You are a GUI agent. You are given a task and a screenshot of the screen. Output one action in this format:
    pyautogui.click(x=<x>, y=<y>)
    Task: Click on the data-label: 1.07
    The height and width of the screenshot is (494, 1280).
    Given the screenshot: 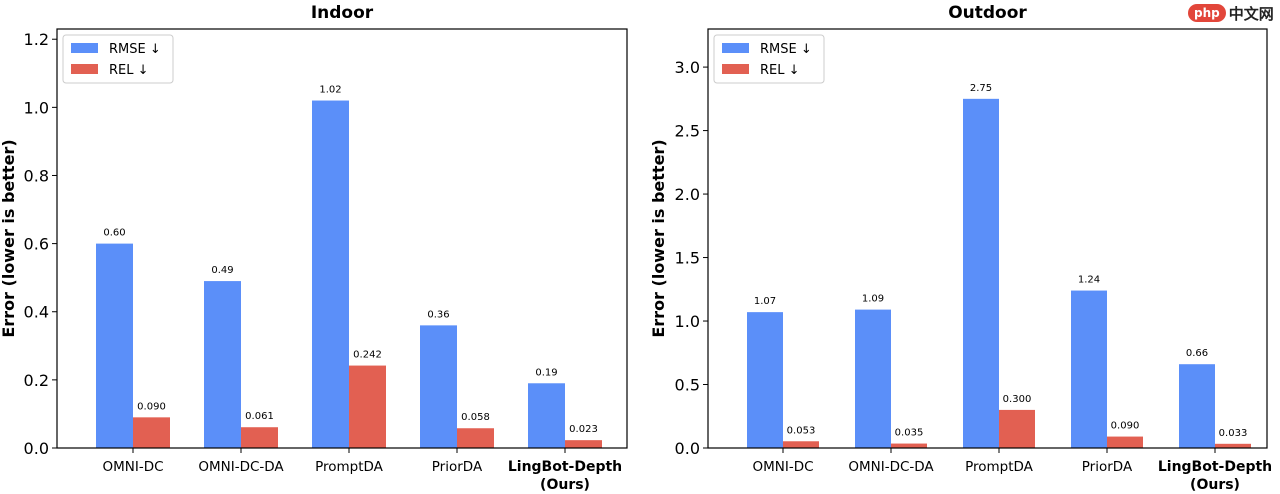 What is the action you would take?
    pyautogui.click(x=765, y=301)
    